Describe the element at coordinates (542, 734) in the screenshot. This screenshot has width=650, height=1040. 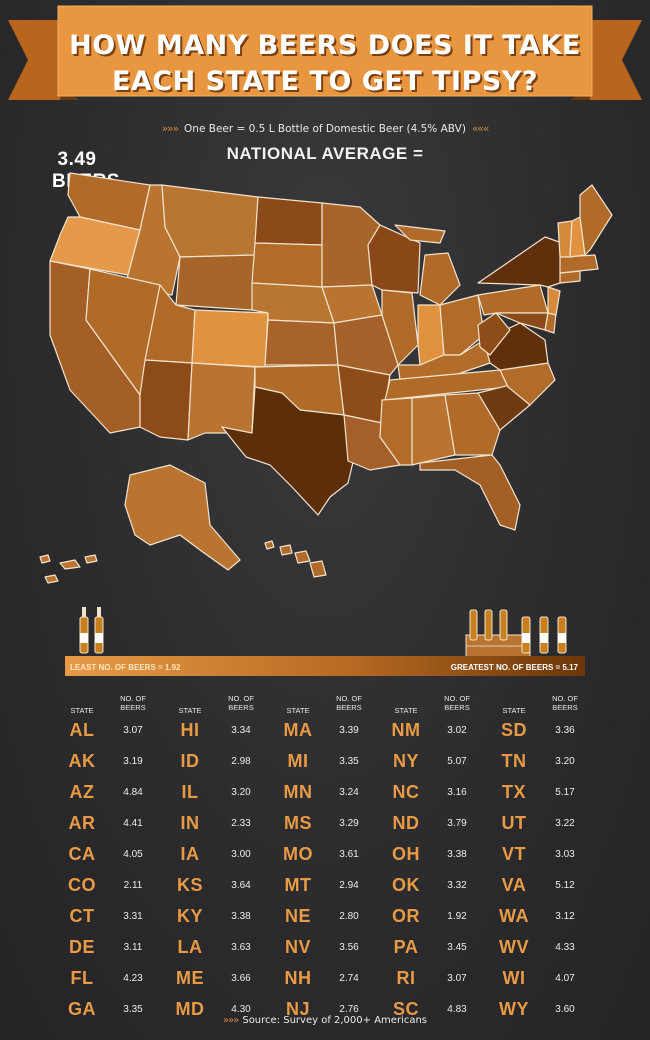
I see `table-row: SD 3.36` at that location.